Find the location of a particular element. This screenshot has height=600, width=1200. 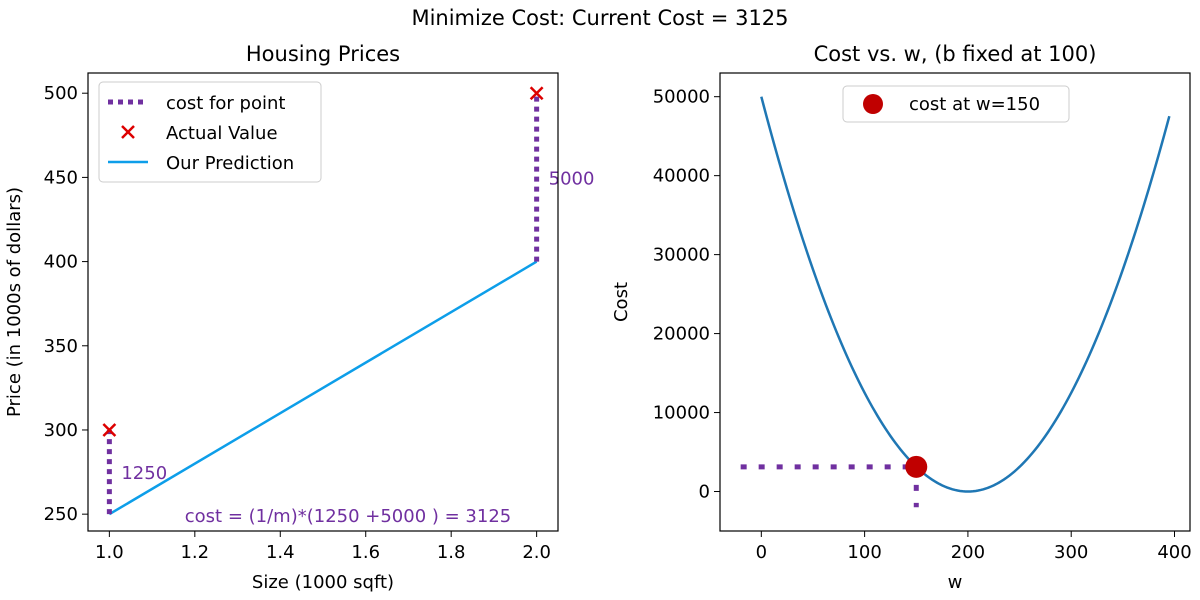

housing-chart-title: Housing Prices is located at coordinates (323, 54).